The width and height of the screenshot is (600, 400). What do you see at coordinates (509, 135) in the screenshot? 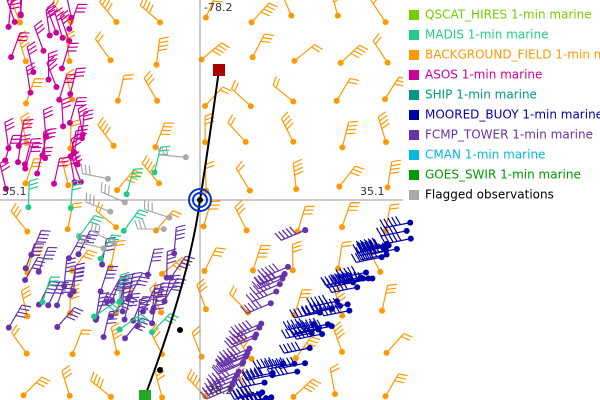
I see `legend-label: FCMP_TOWER 1-min marine` at bounding box center [509, 135].